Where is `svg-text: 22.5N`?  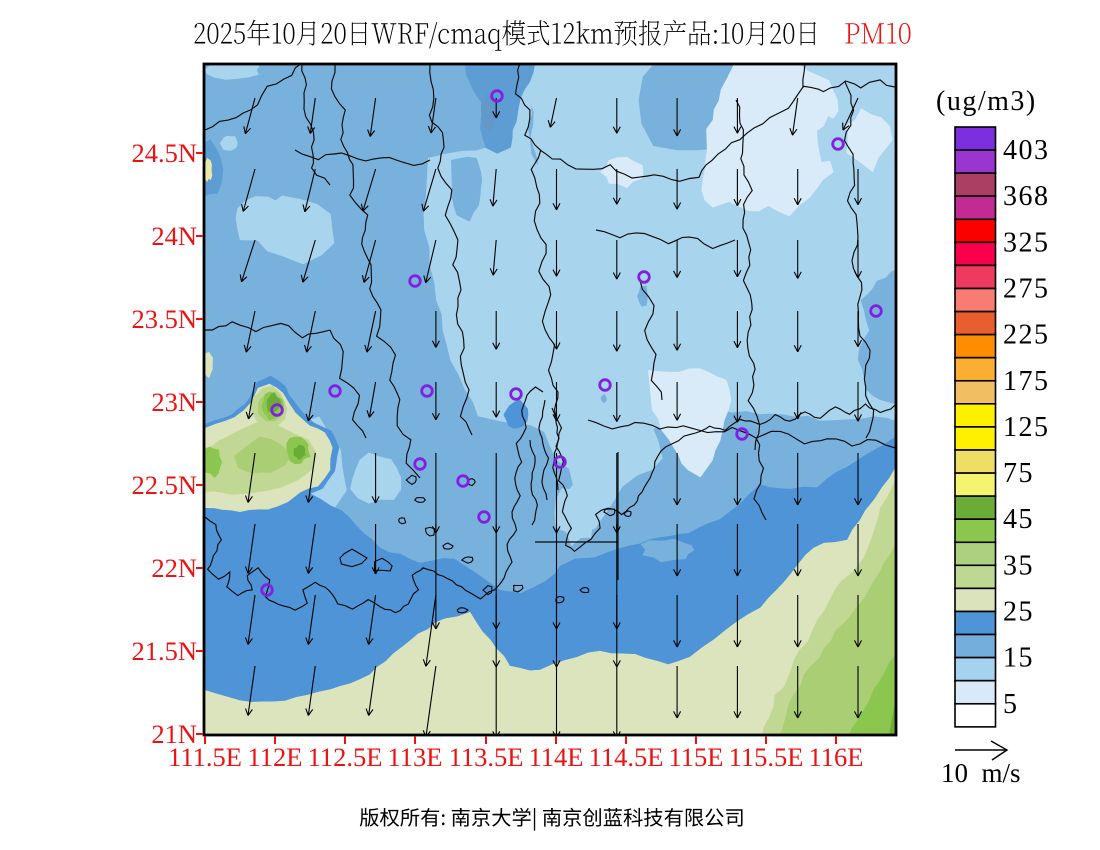 svg-text: 22.5N is located at coordinates (164, 485).